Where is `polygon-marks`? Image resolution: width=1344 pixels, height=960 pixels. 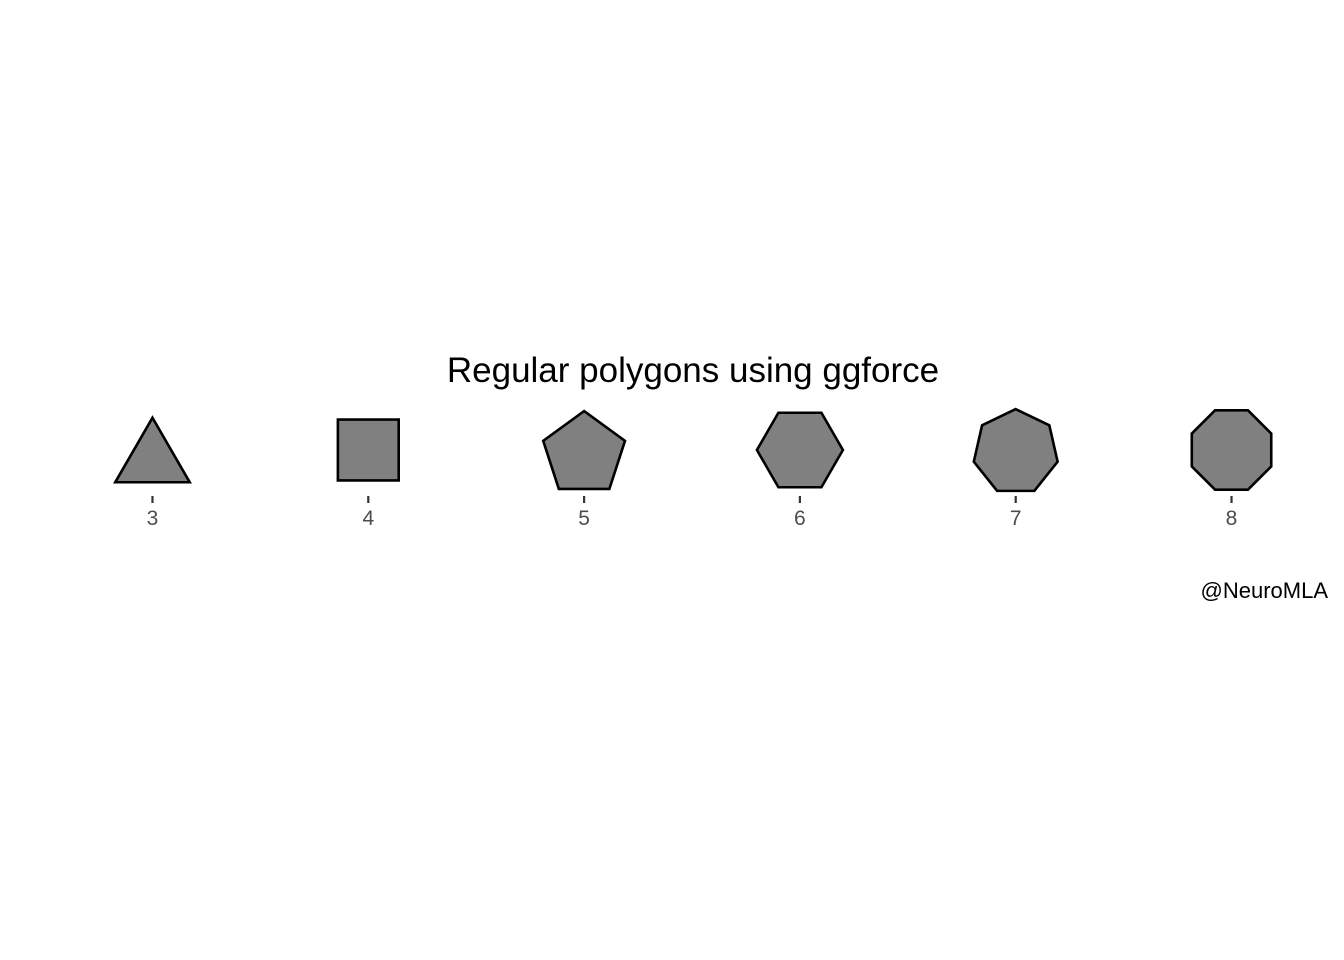 polygon-marks is located at coordinates (692, 450).